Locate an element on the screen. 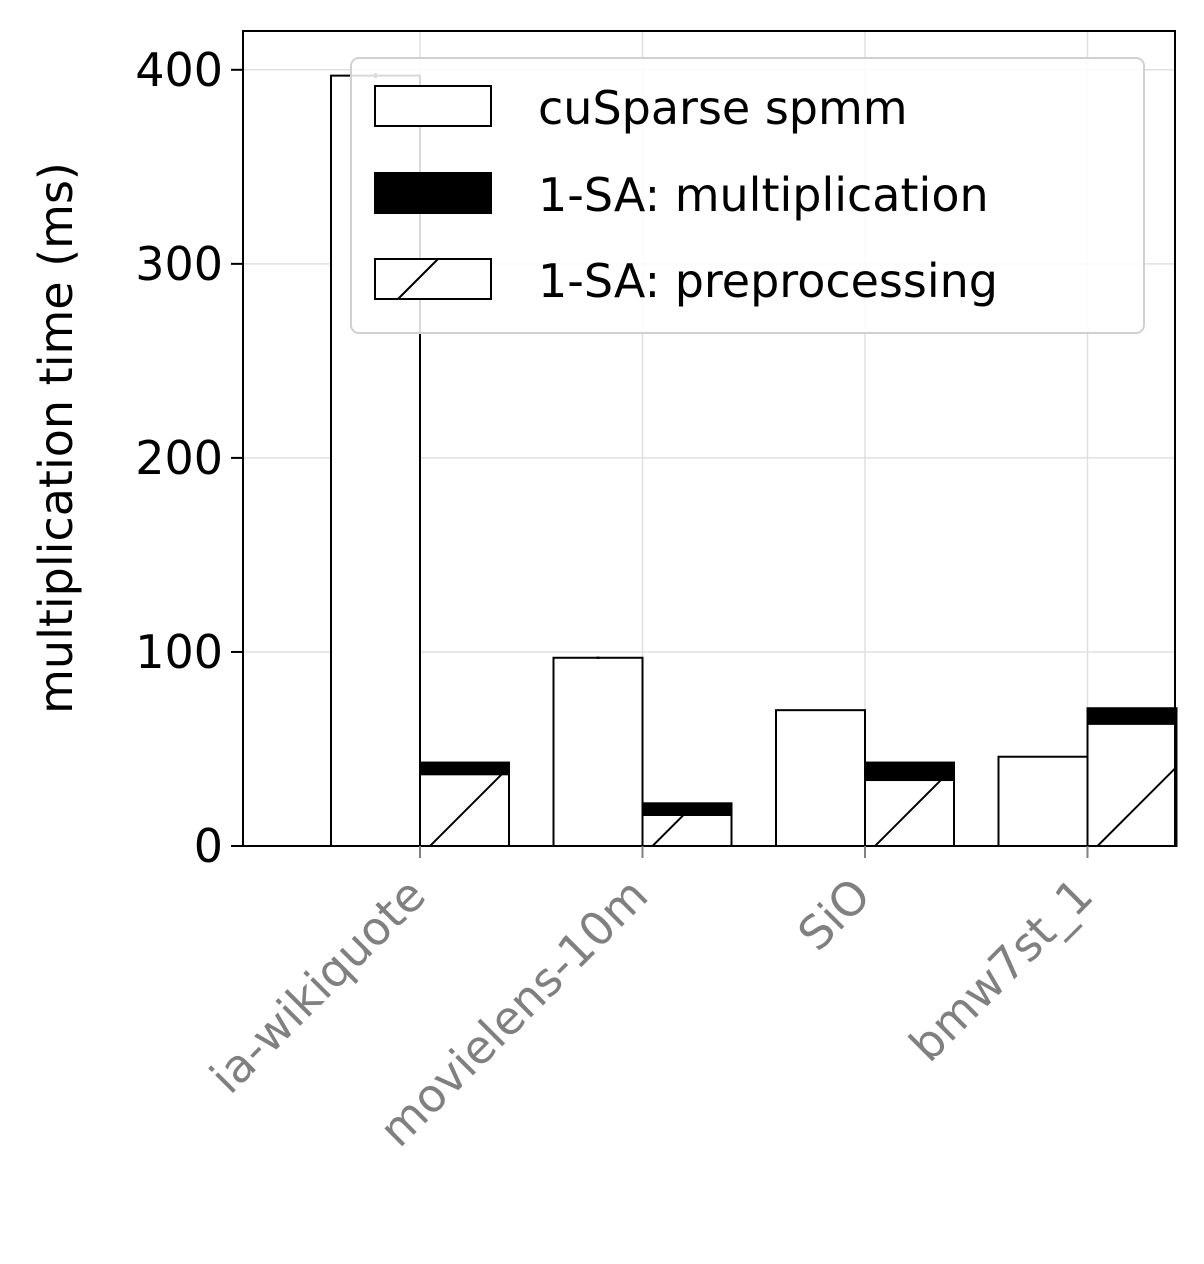 The height and width of the screenshot is (1264, 1204). x-tick-label: ia-wikiquote is located at coordinates (317, 986).